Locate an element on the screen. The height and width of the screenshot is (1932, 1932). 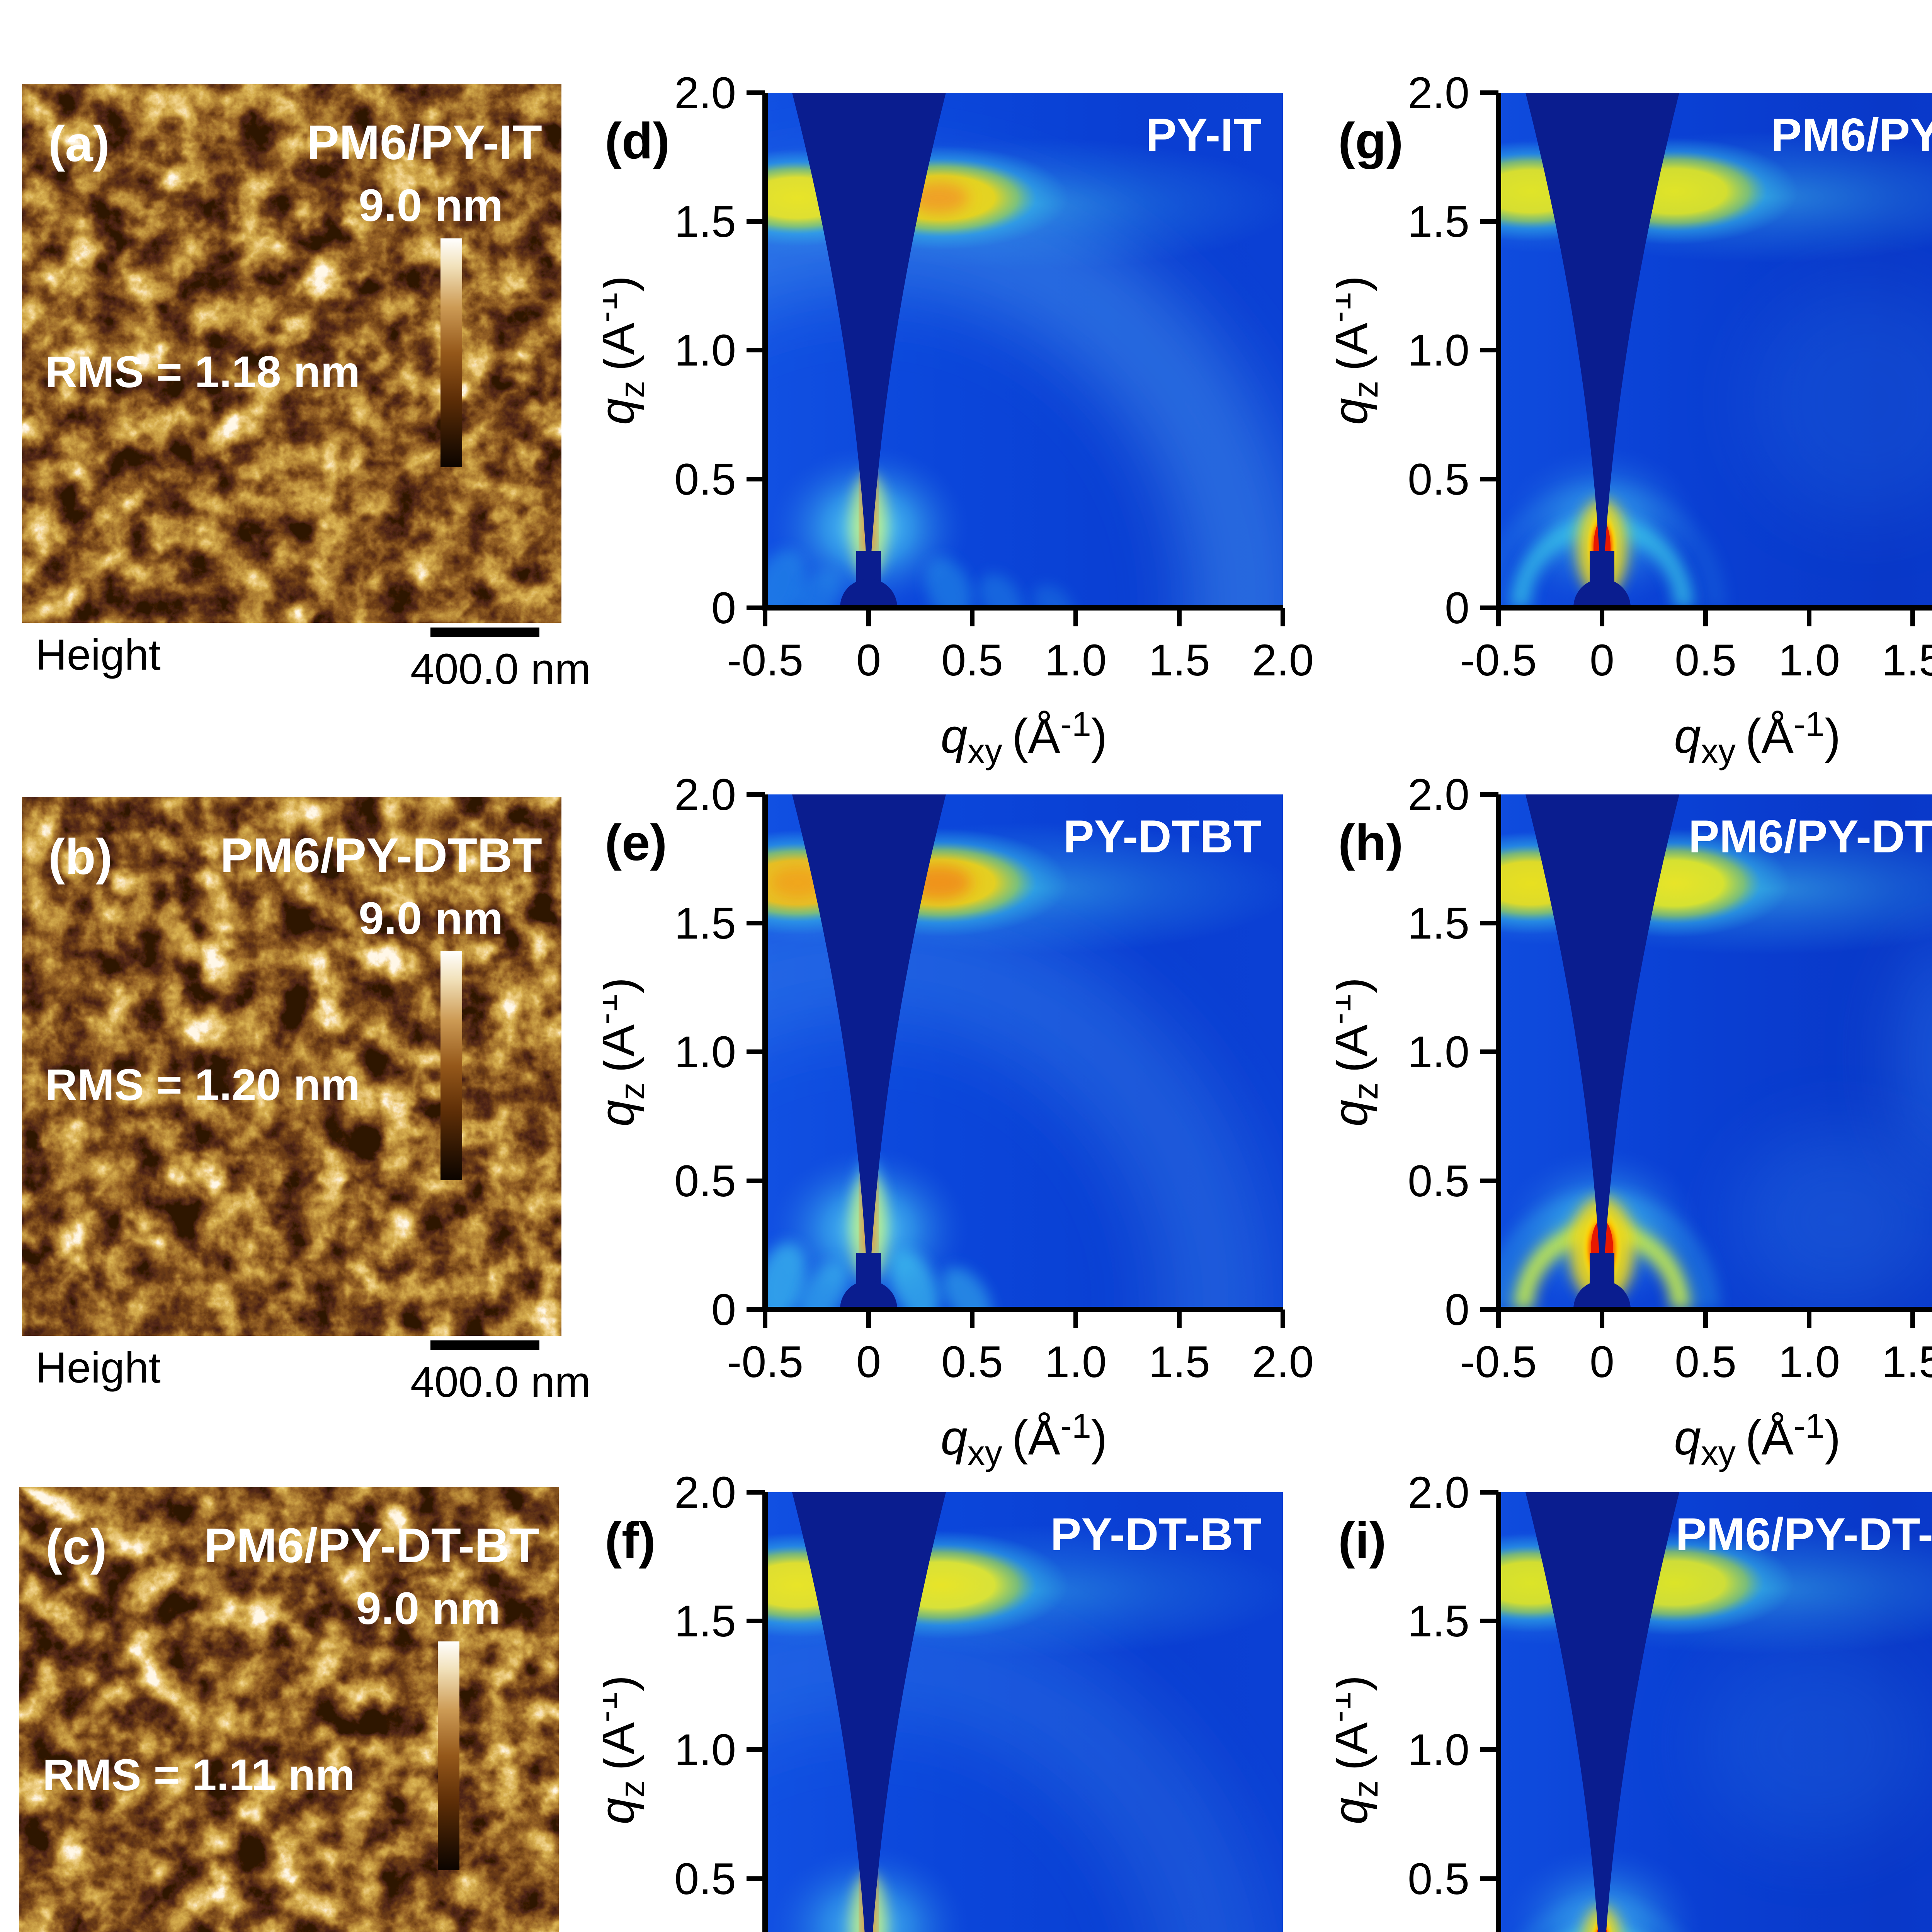
svg-text: (a) is located at coordinates (79, 144).